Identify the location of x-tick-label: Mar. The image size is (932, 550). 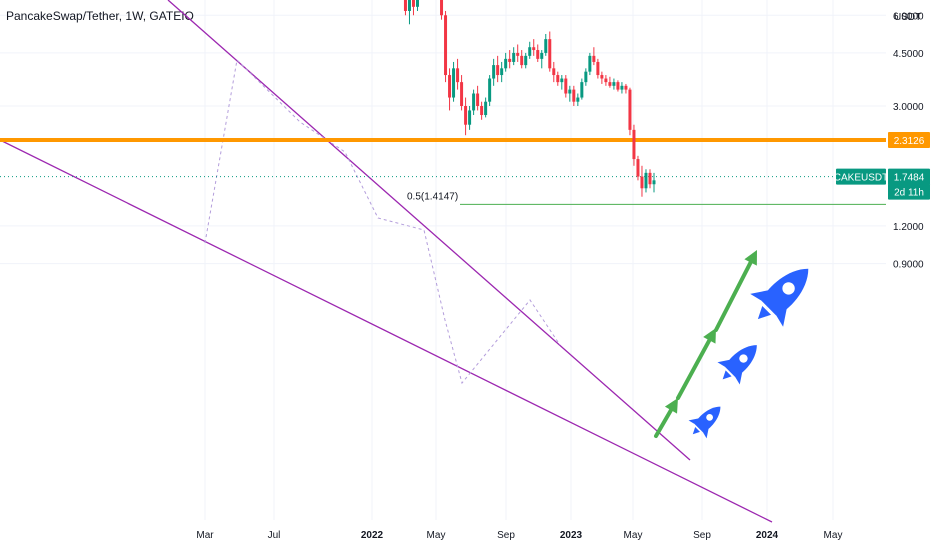
(205, 535).